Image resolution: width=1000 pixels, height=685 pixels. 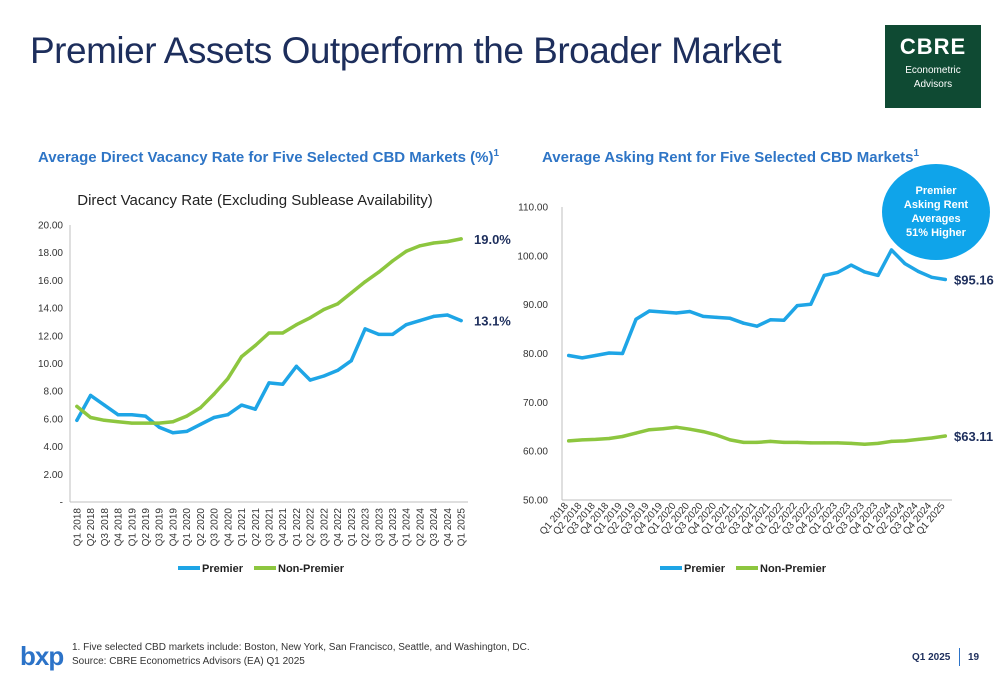 I want to click on chart2-y-tick-label: 100.00, so click(x=532, y=256).